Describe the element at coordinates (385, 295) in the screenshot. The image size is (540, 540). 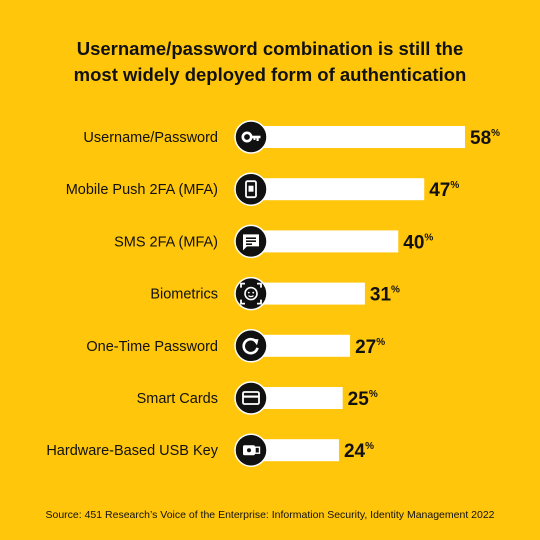
I see `value-label: 31%` at that location.